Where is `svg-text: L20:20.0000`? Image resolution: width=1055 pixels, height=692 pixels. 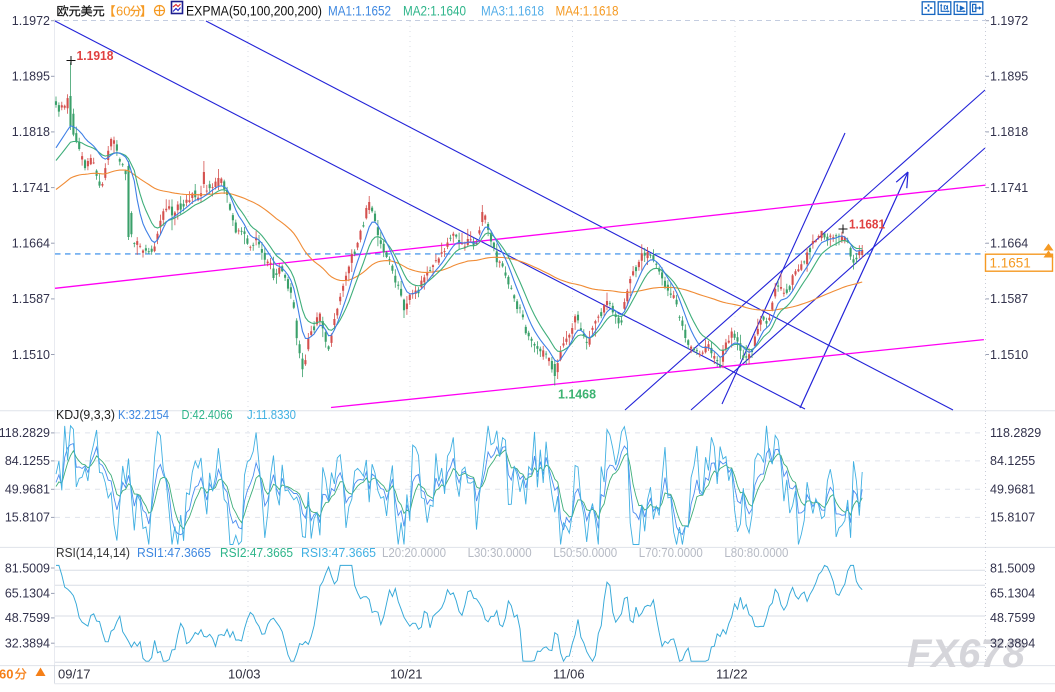 svg-text: L20:20.0000 is located at coordinates (414, 553).